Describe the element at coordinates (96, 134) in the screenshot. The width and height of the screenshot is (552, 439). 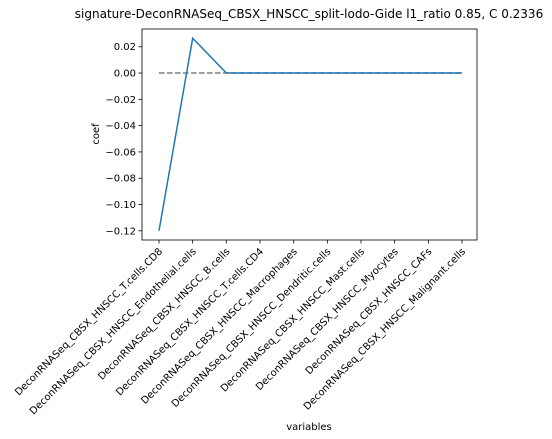
I see `y-axis-label: coef` at that location.